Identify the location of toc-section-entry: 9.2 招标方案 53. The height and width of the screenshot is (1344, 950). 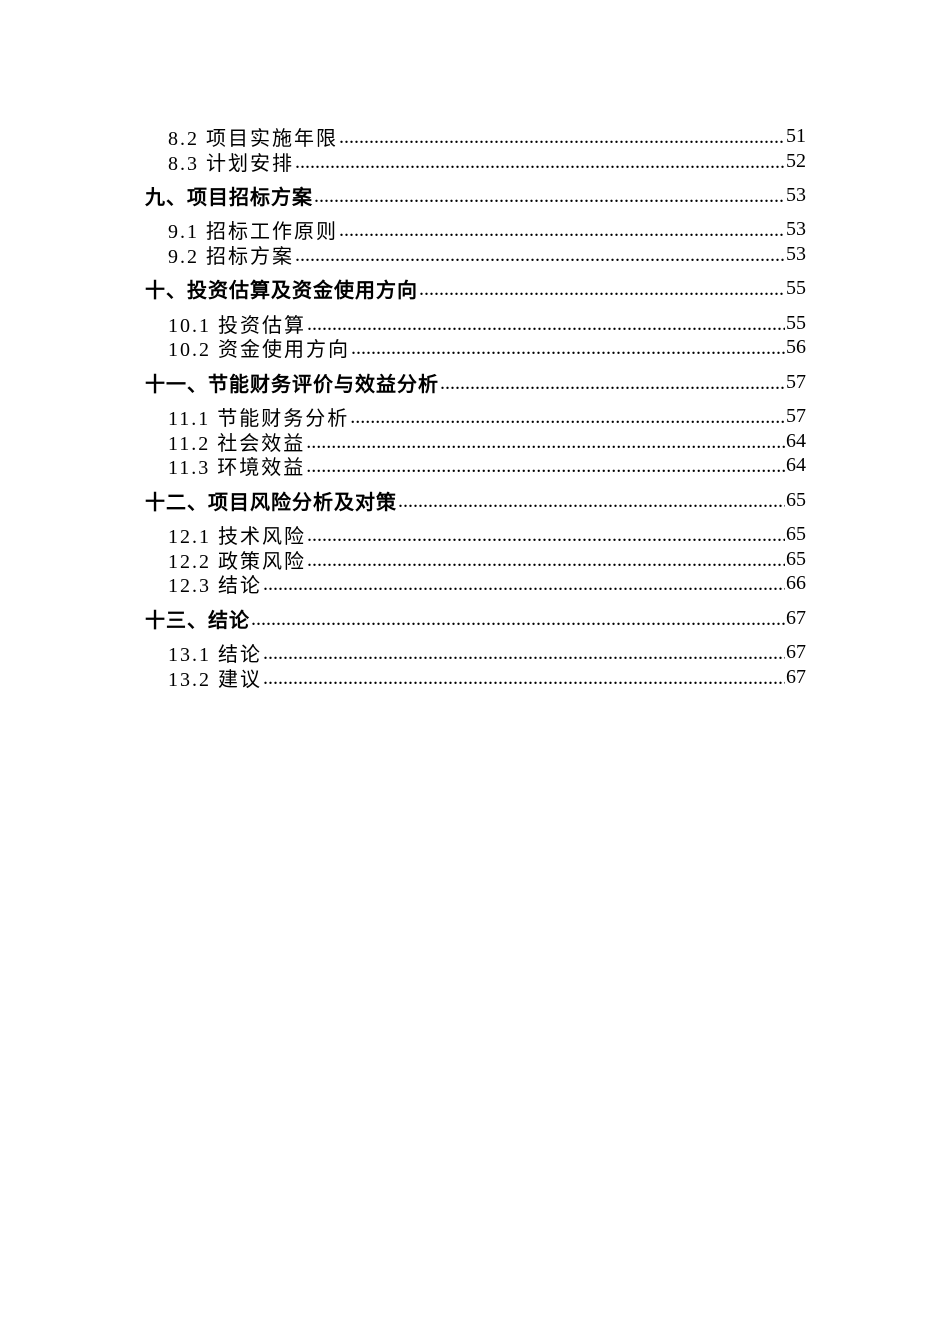
(475, 255).